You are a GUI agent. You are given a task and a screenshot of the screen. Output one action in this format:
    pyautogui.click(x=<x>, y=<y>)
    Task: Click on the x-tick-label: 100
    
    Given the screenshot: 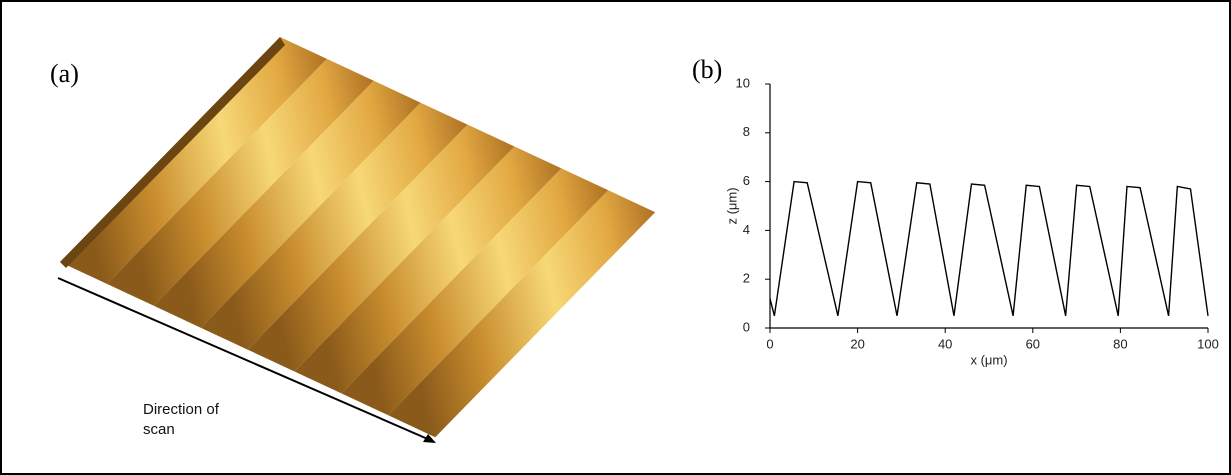 What is the action you would take?
    pyautogui.click(x=1208, y=343)
    